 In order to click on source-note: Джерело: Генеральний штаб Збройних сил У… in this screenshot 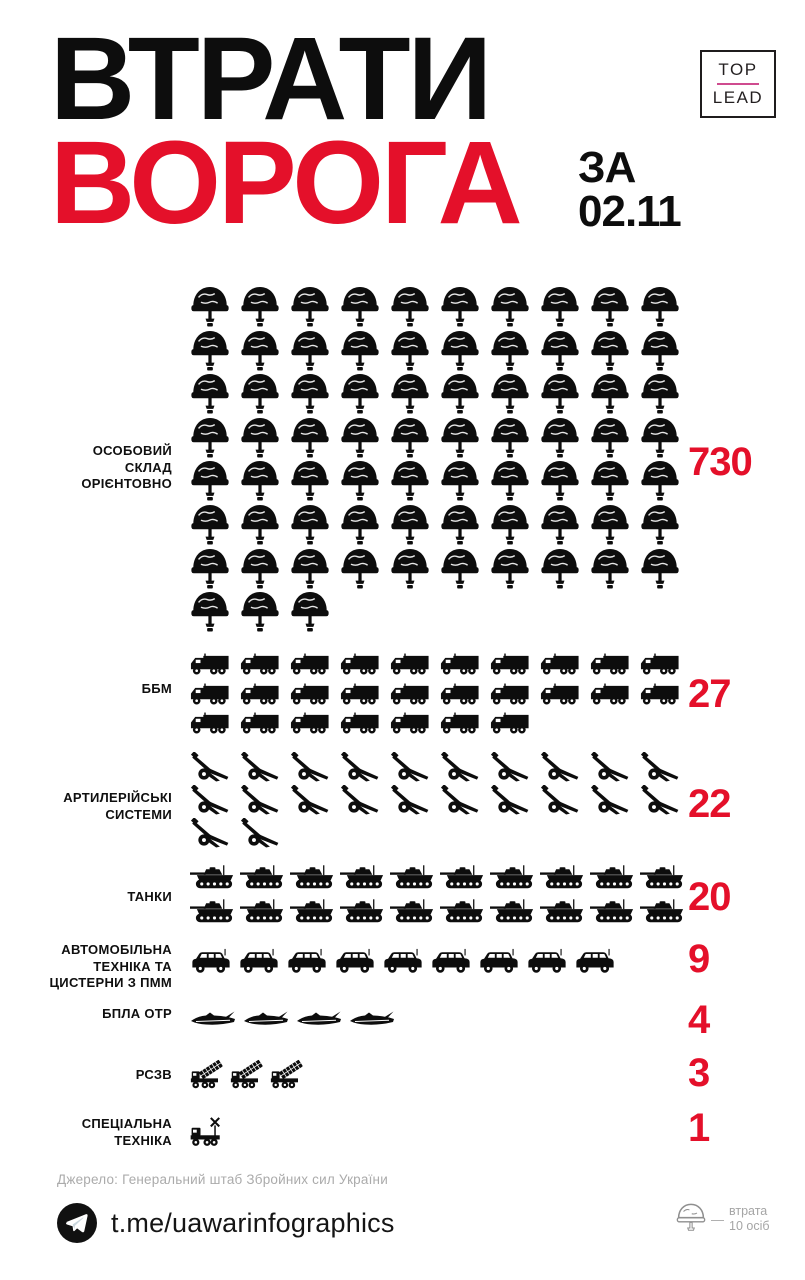, I will do `click(222, 1179)`.